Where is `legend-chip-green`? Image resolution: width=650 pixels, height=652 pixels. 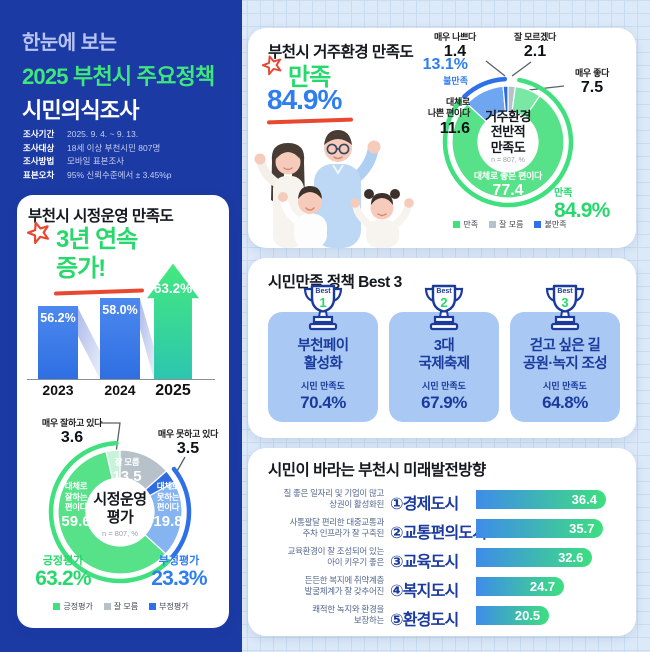 legend-chip-green is located at coordinates (57, 606).